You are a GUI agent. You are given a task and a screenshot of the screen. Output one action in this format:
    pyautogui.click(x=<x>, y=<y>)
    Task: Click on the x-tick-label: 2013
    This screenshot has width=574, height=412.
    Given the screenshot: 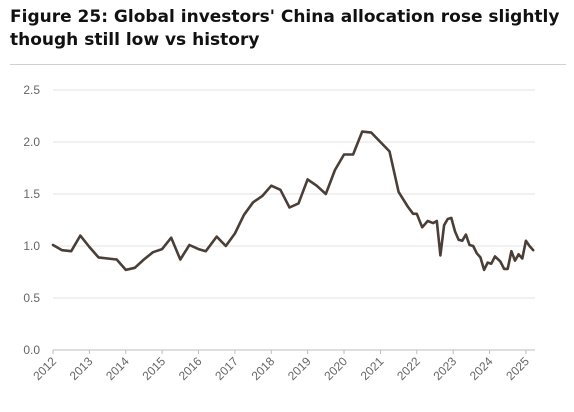 What is the action you would take?
    pyautogui.click(x=81, y=368)
    